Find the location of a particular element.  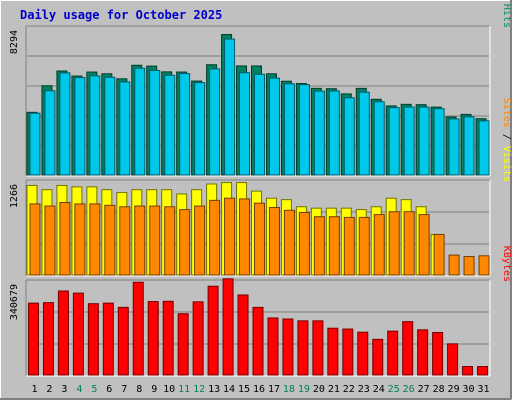

x-tick-label-day-4: 4 is located at coordinates (79, 389).